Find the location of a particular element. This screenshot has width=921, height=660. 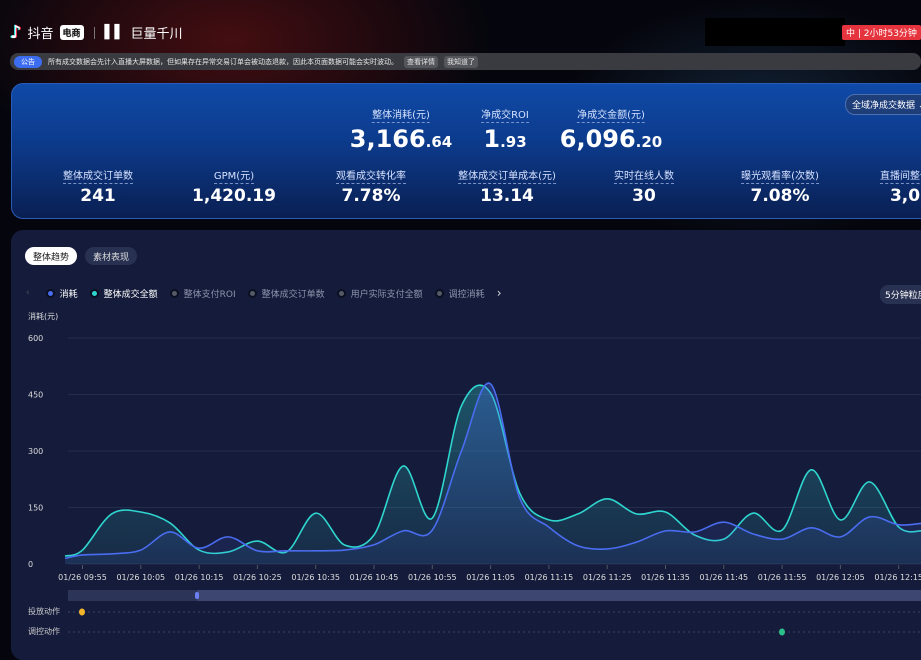

x-tick-label: 01/26 11:45 is located at coordinates (723, 577).